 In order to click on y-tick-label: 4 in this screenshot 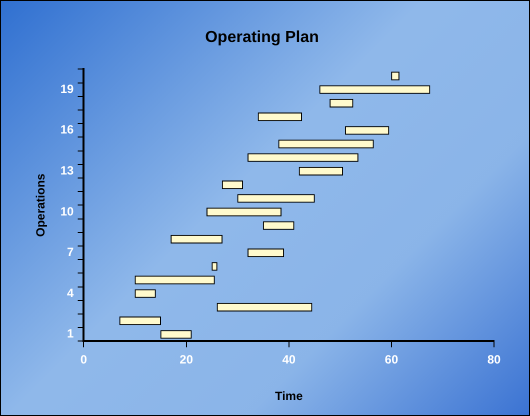, I will do `click(70, 293)`.